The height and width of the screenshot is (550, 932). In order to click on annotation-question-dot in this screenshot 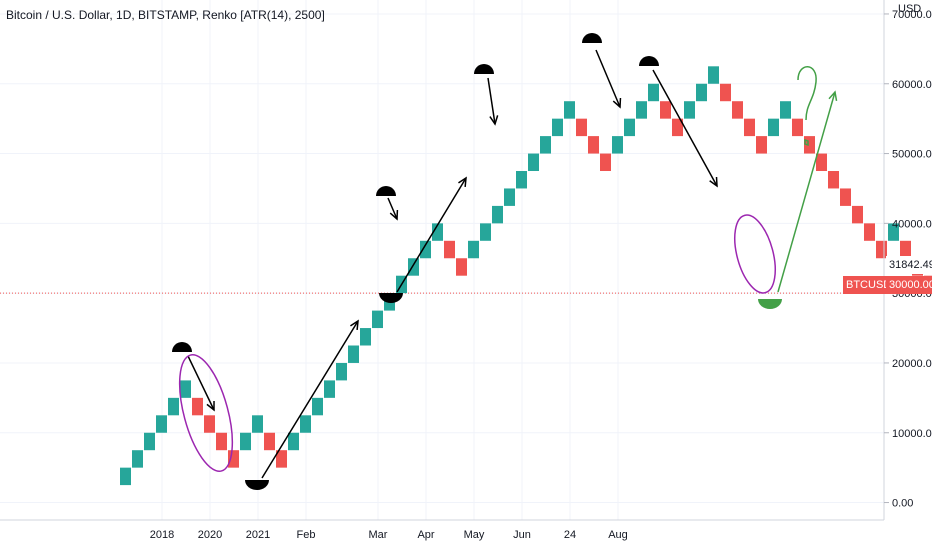, I will do `click(806, 142)`.